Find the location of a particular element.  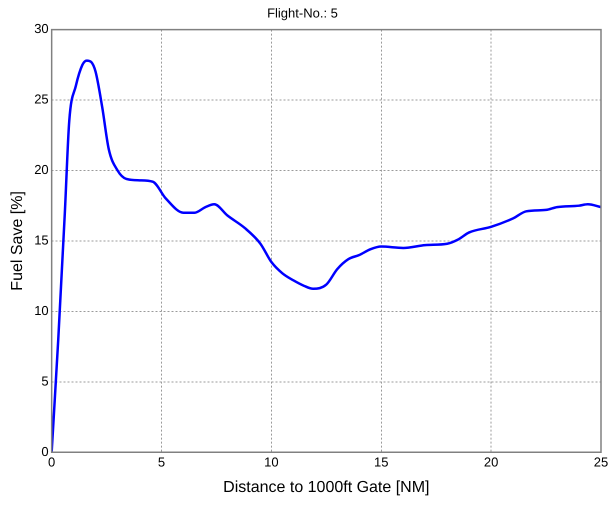

y-tick-label: 10 is located at coordinates (41, 310).